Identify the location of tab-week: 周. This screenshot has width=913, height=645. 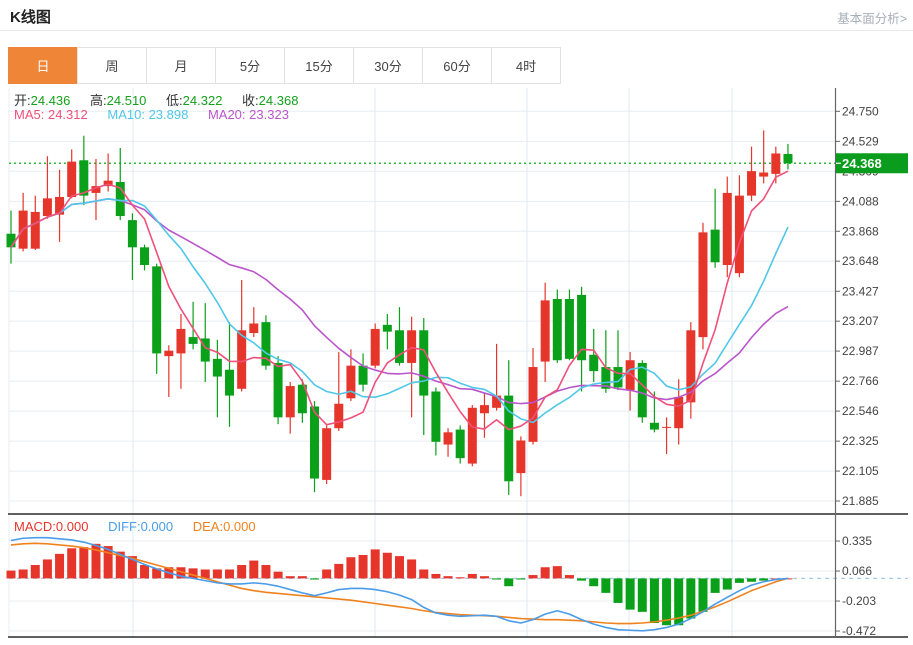
(112, 65).